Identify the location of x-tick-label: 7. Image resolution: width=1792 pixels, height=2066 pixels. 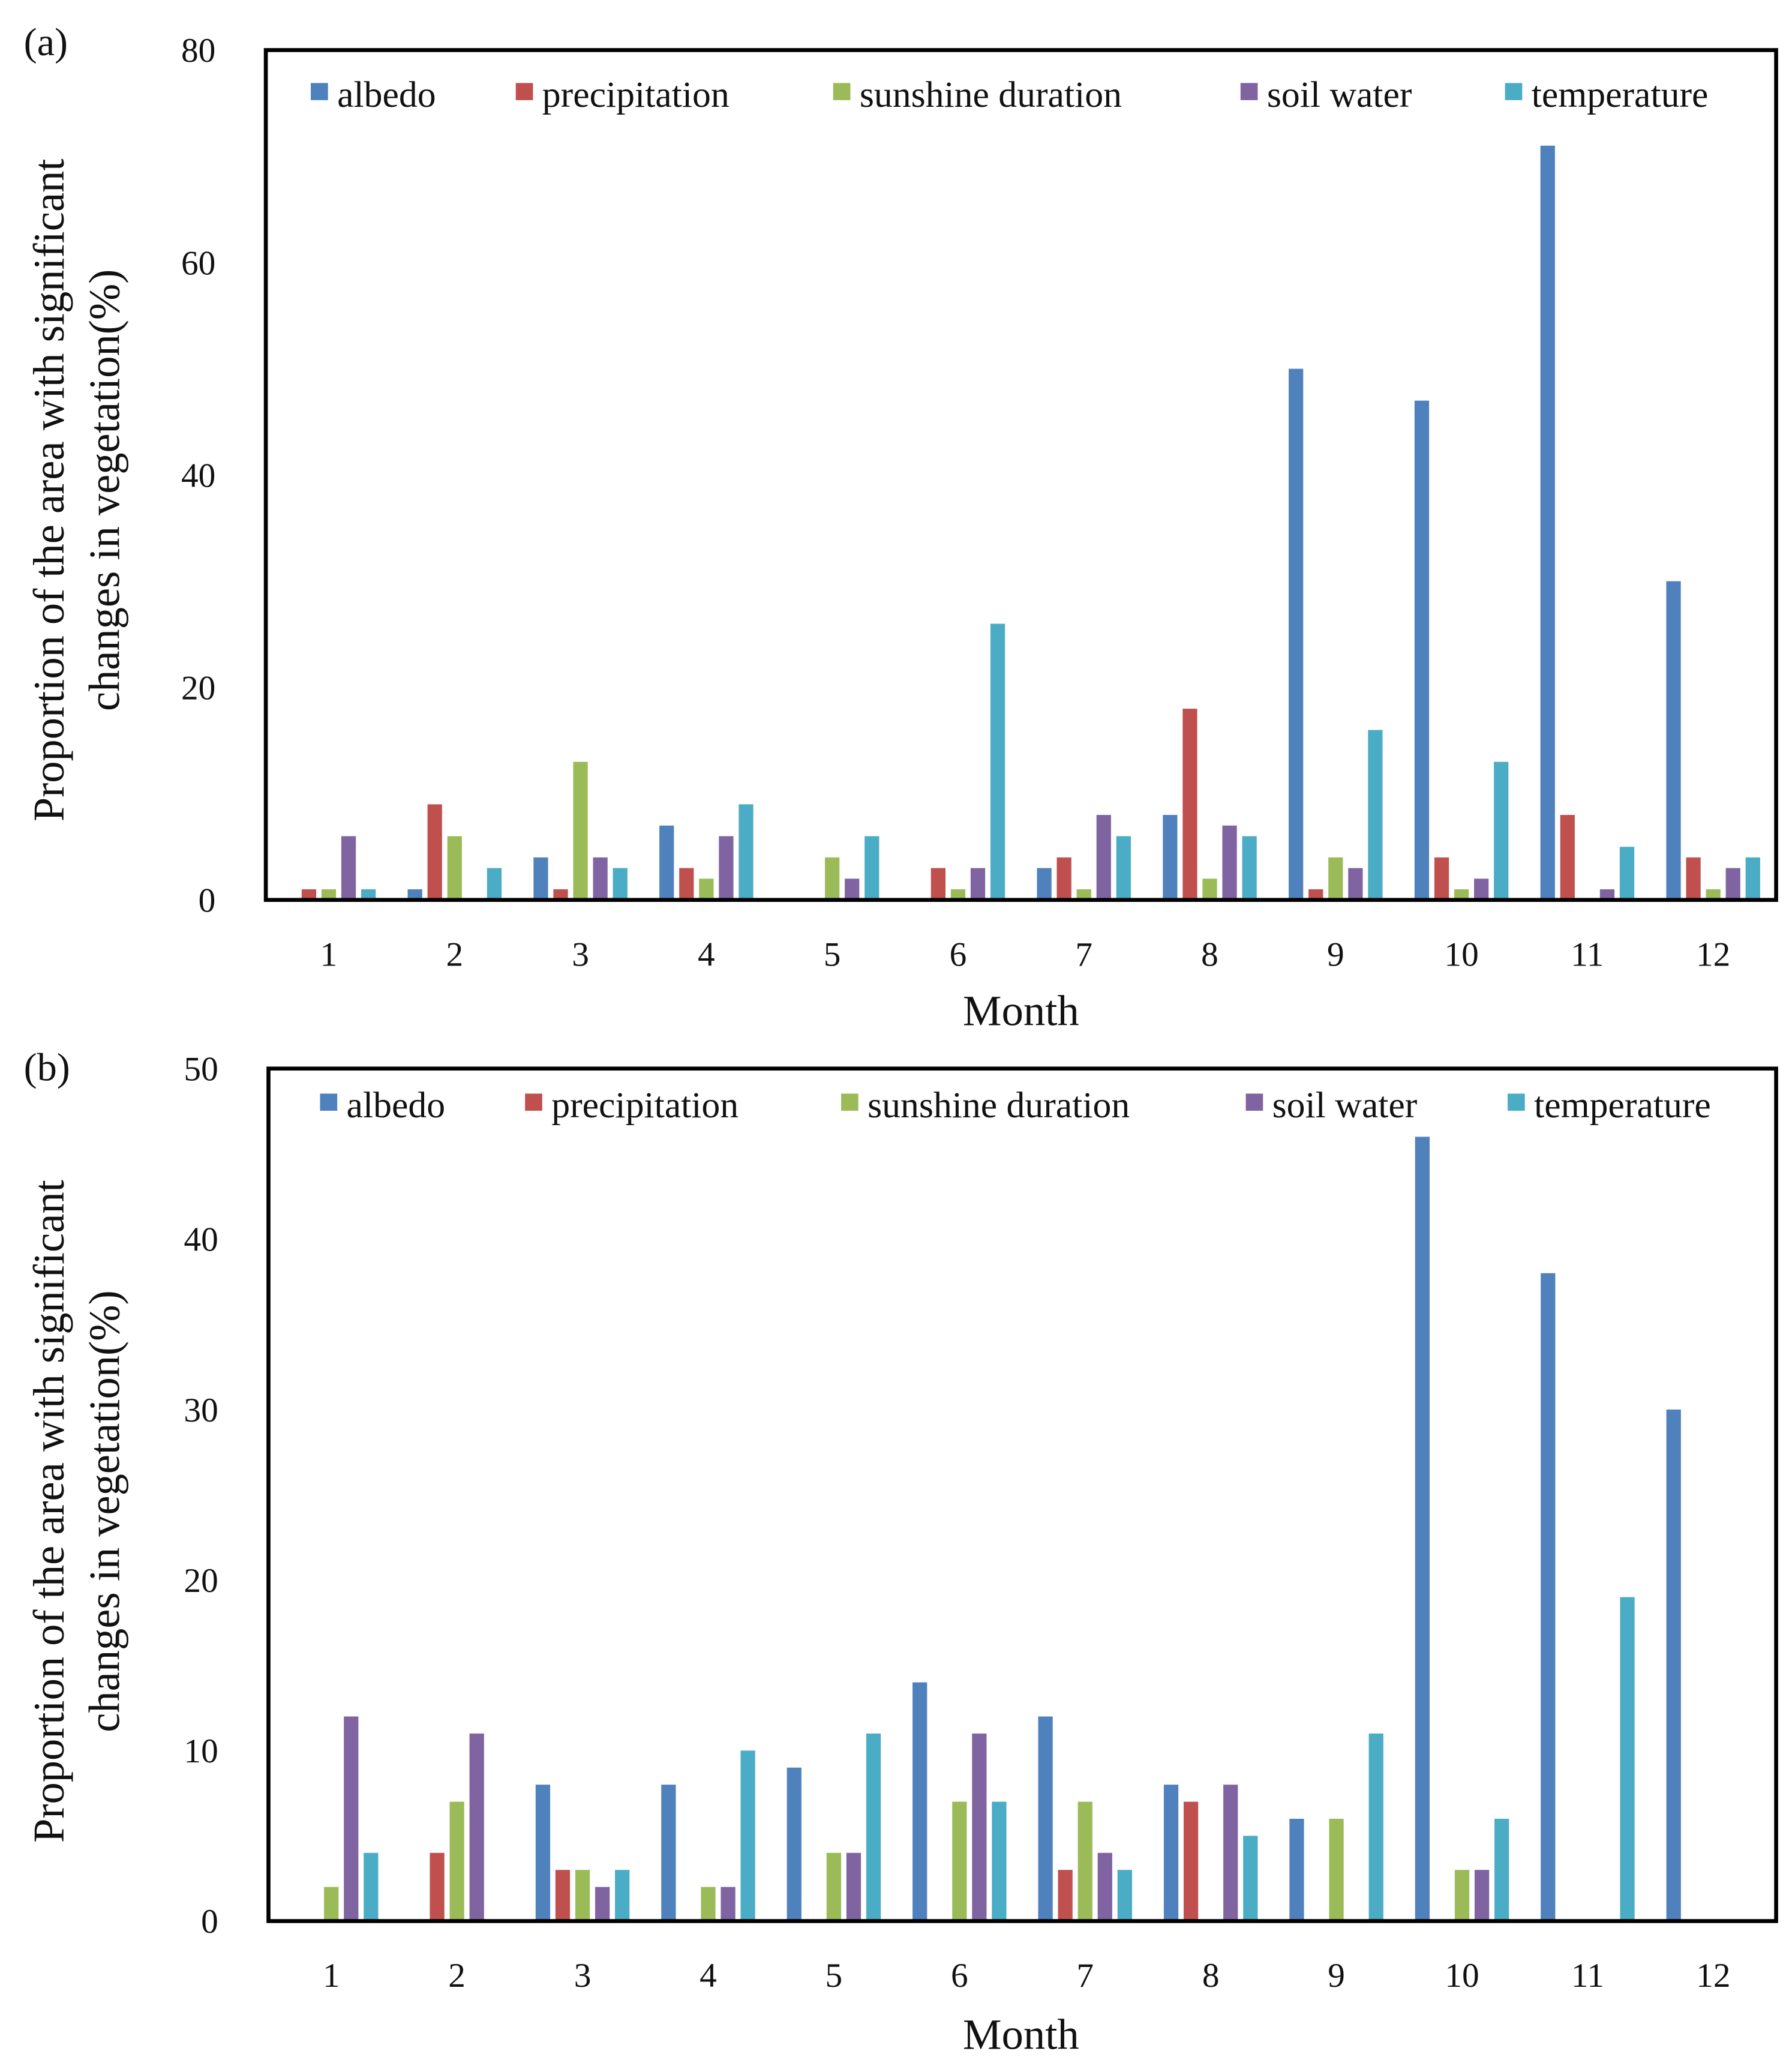
(1083, 955).